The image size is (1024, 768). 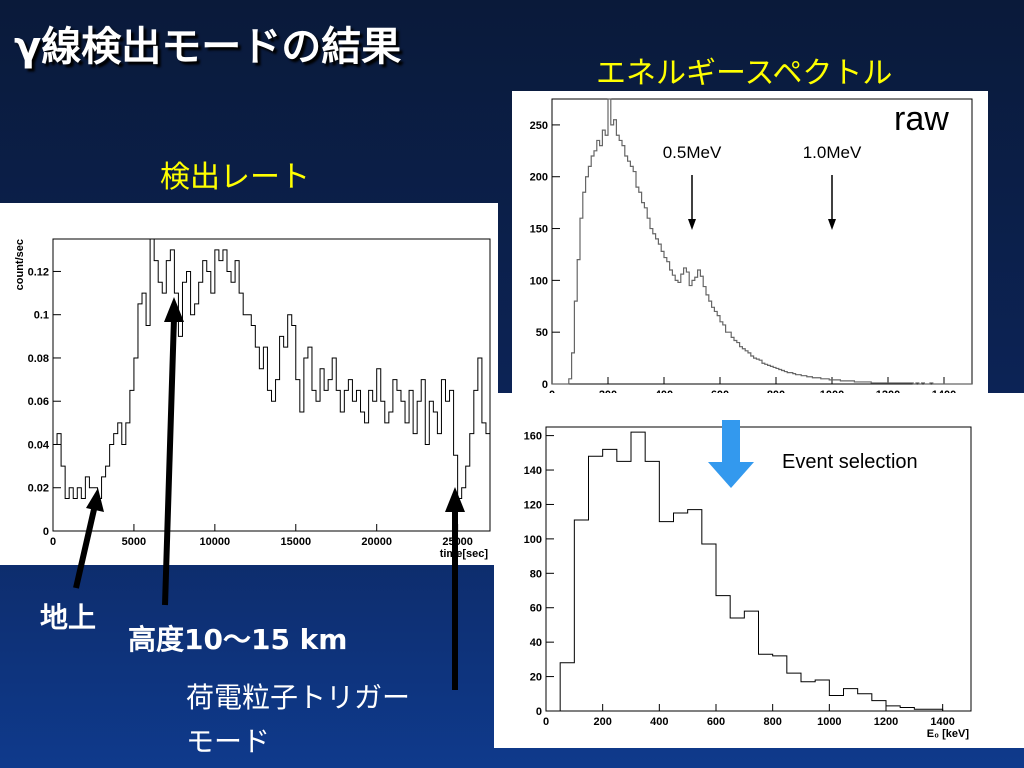 I want to click on sel-y-tick-label: 120, so click(x=533, y=505).